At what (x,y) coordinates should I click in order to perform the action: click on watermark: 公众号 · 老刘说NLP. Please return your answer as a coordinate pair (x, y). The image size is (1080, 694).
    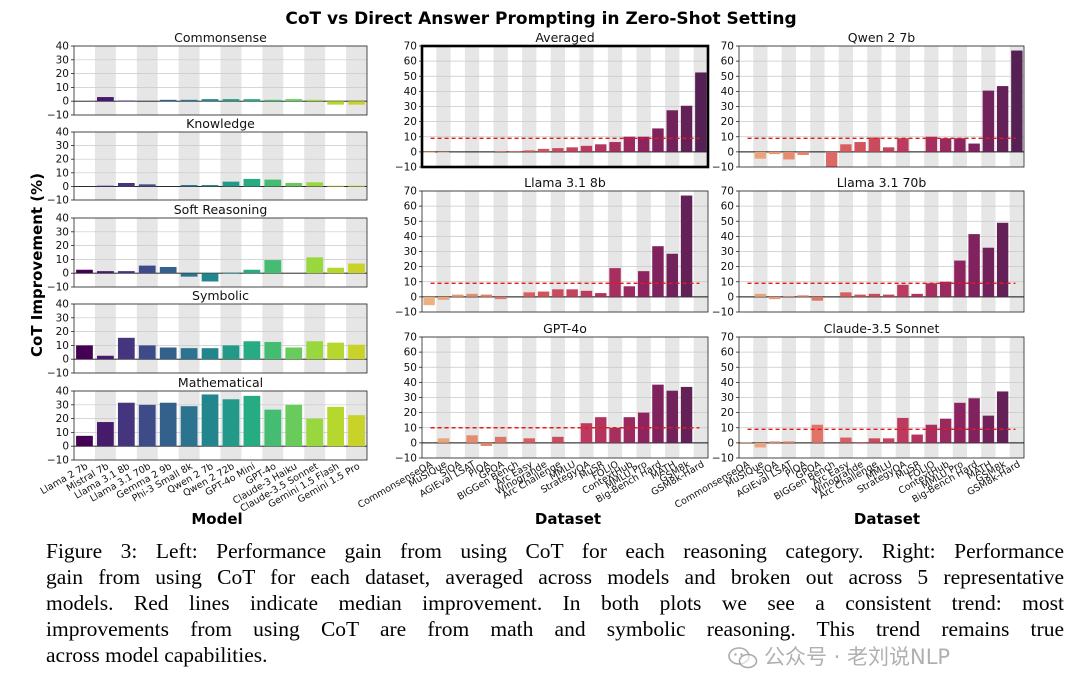
    Looking at the image, I should click on (839, 656).